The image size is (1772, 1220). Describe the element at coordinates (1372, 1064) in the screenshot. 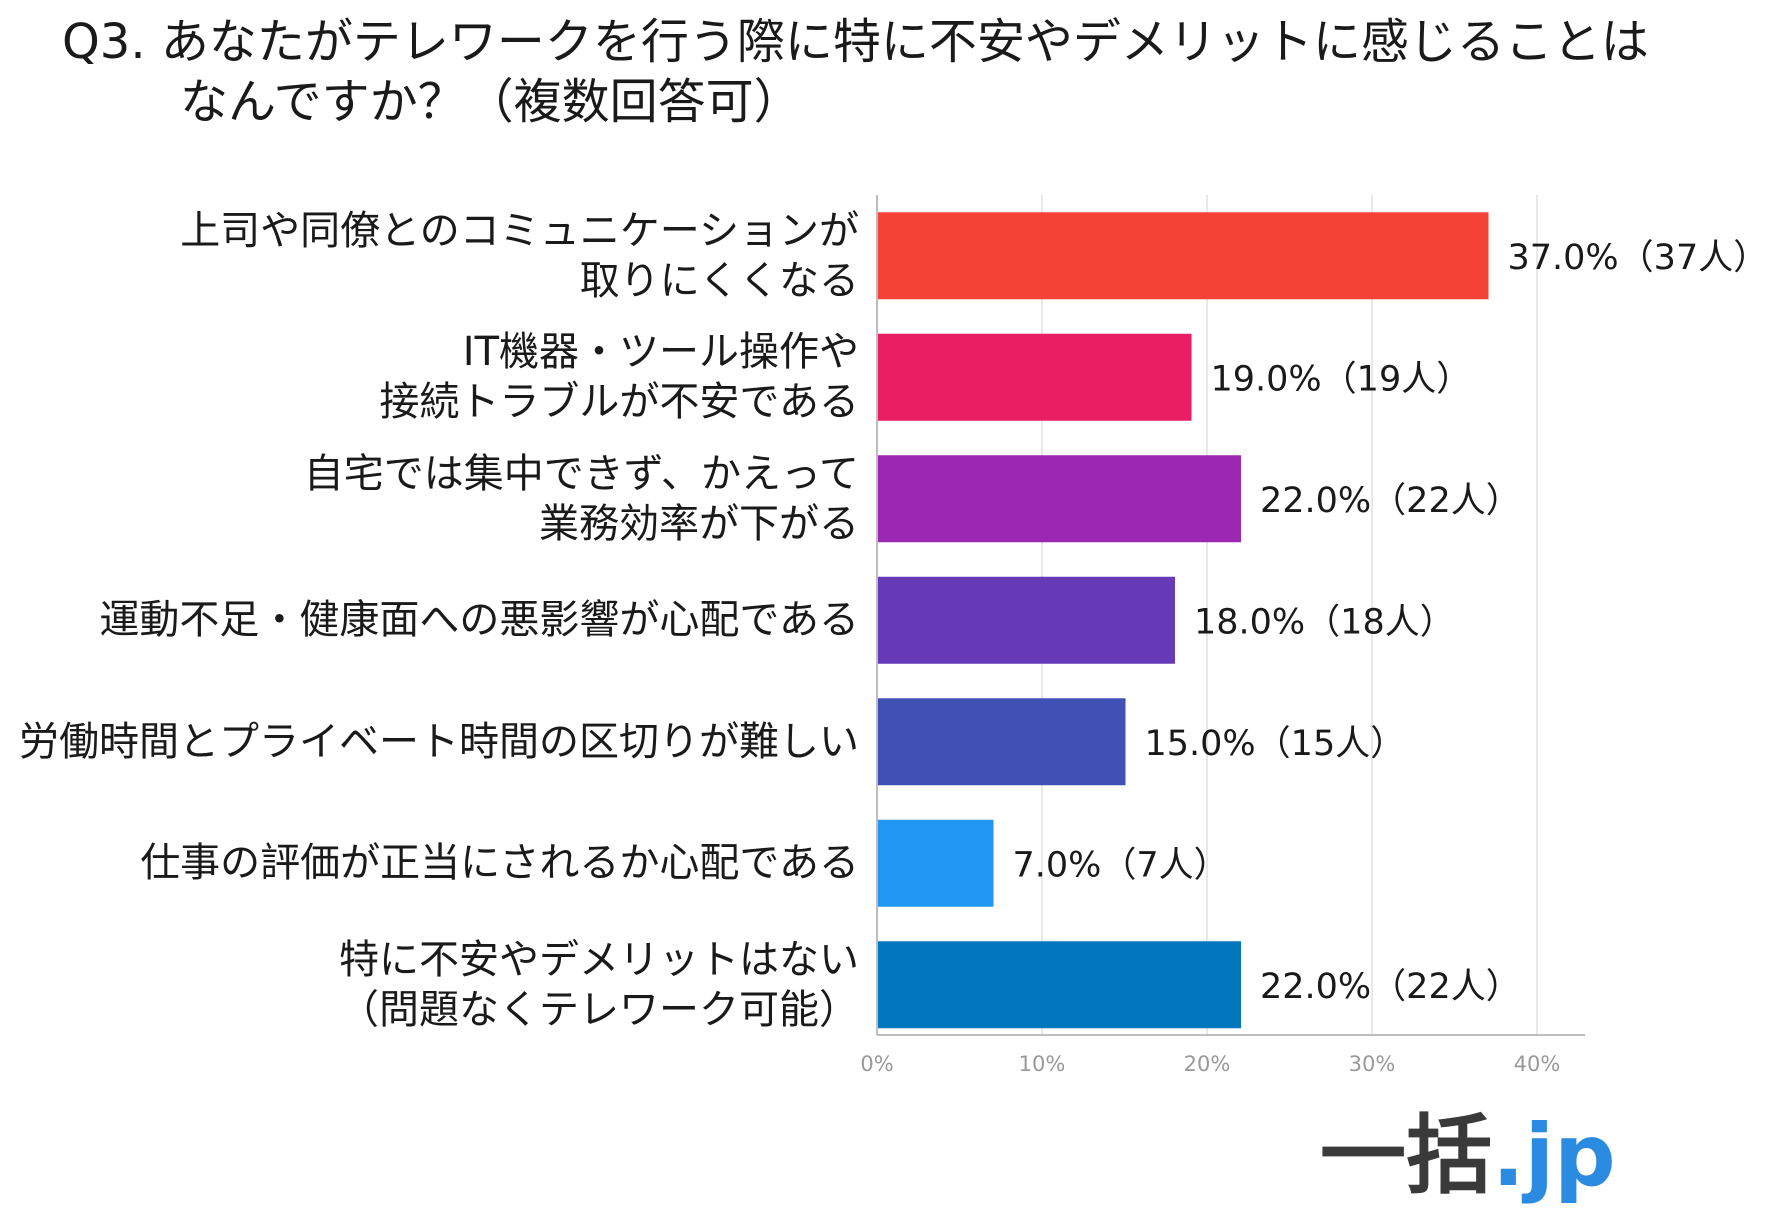

I see `x-tick-label: 30%` at that location.